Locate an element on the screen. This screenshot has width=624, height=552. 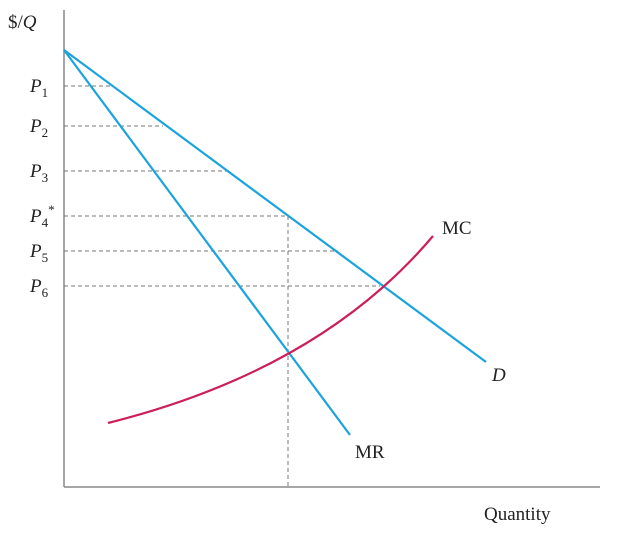
price-label: P4* is located at coordinates (42, 216).